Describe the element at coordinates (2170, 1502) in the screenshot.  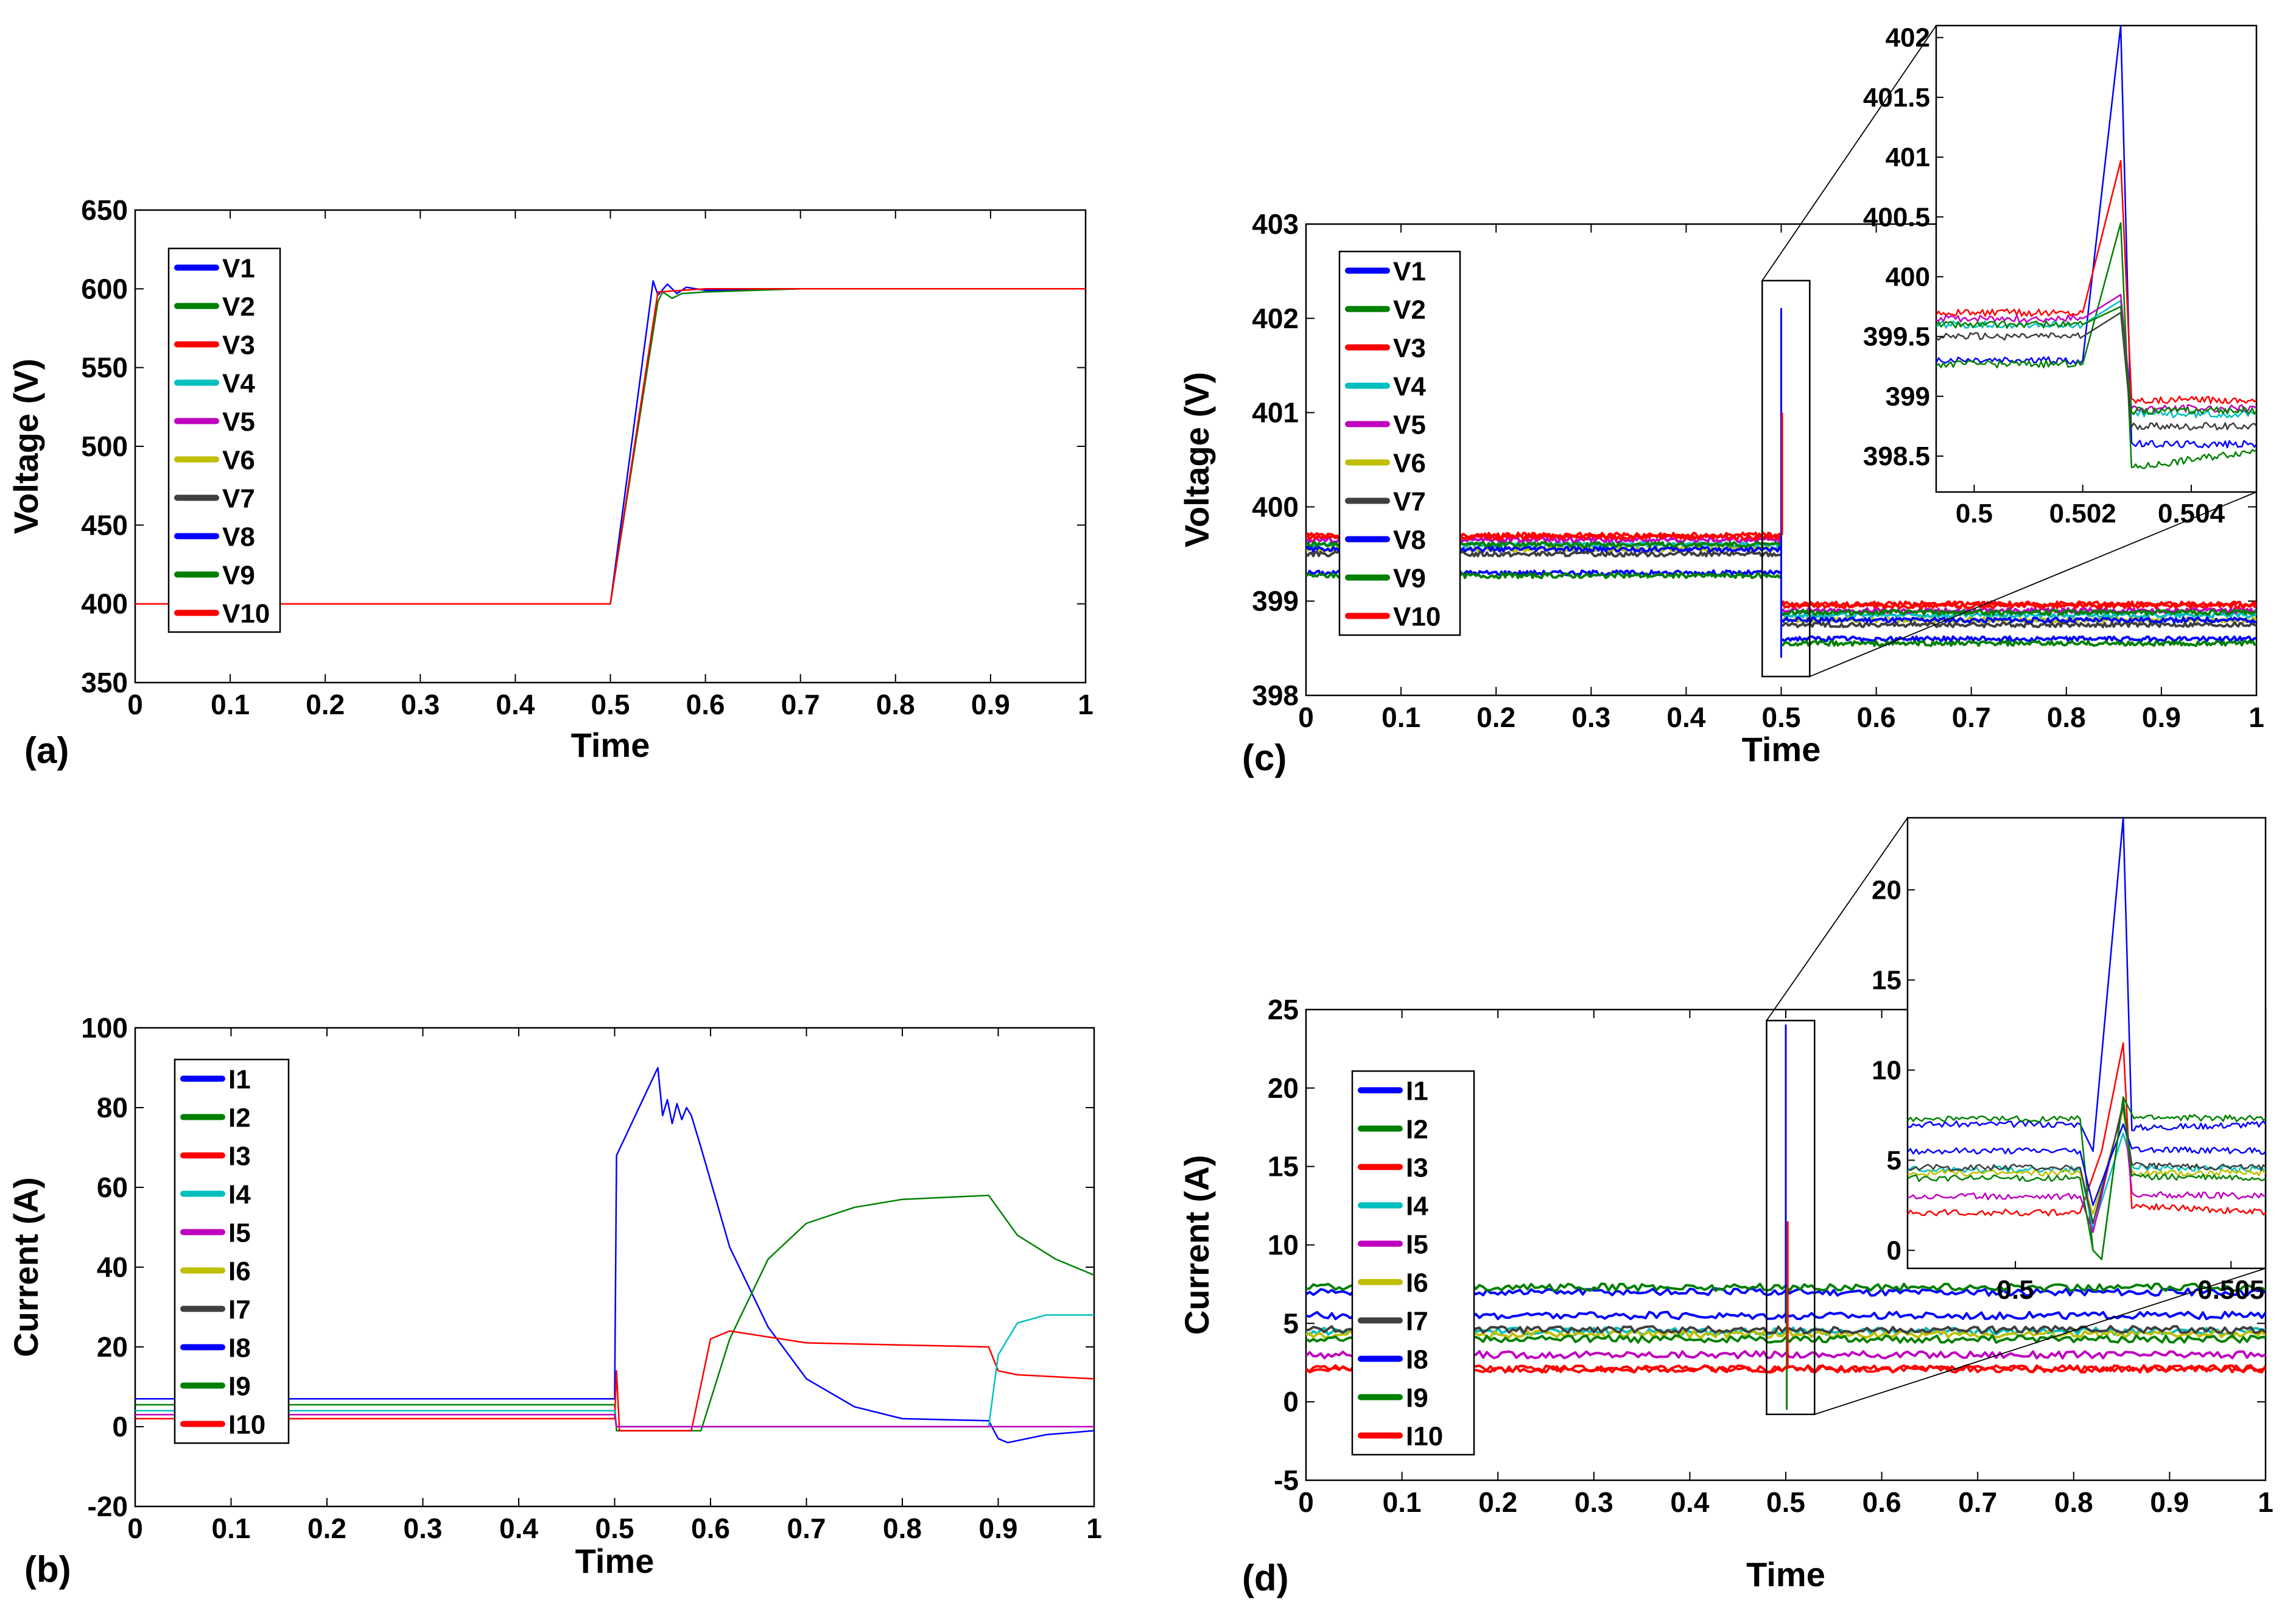
I see `x-tick-label: 0.9` at that location.